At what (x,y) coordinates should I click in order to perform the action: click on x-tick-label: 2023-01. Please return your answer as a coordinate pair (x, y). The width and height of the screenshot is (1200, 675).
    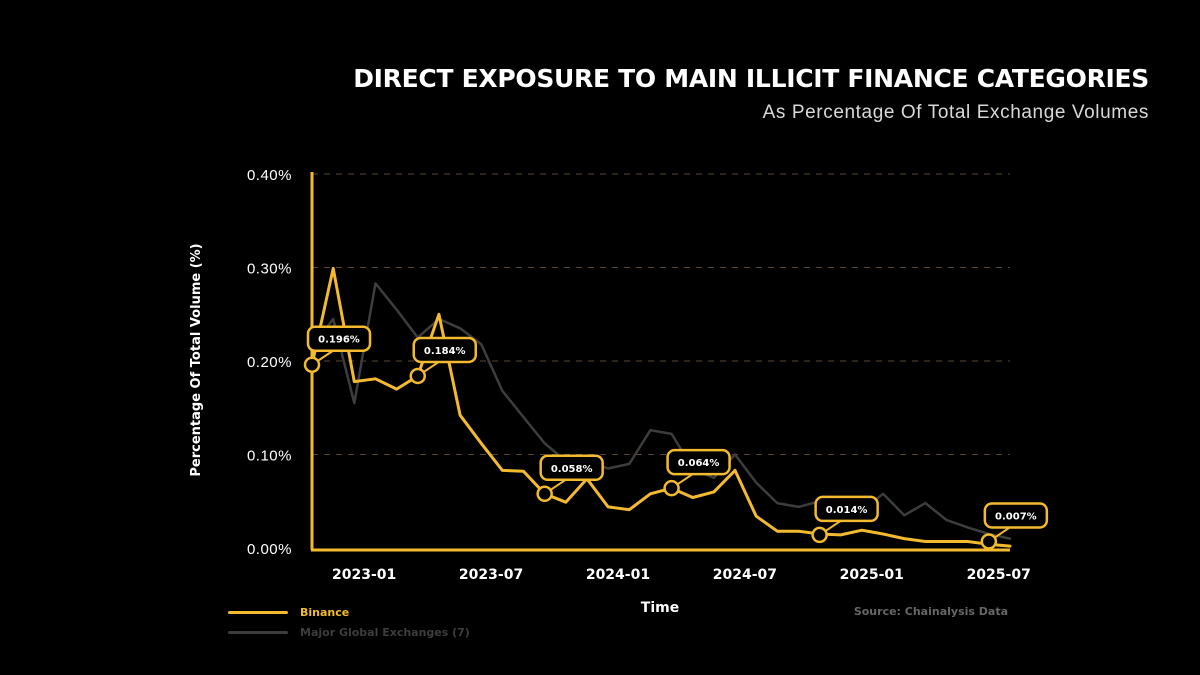
    Looking at the image, I should click on (364, 575).